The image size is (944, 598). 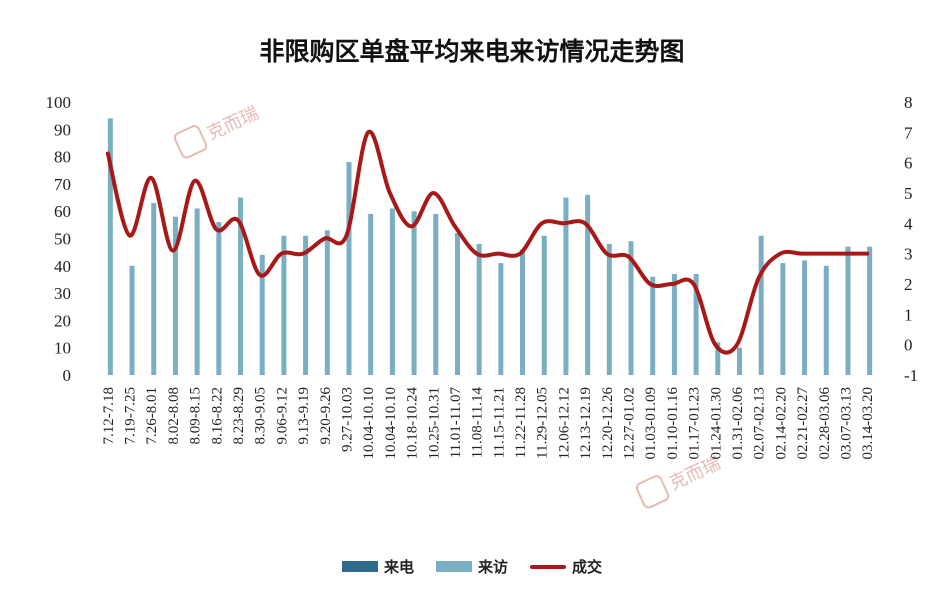 I want to click on x-axis-tick-label: 02.14-02.20, so click(x=781, y=423).